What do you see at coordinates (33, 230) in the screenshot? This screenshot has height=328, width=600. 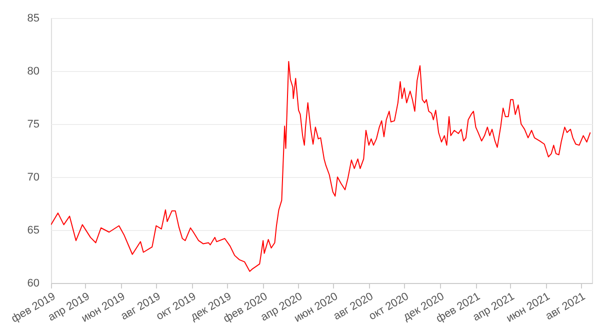 I see `y-tick-label: 65` at bounding box center [33, 230].